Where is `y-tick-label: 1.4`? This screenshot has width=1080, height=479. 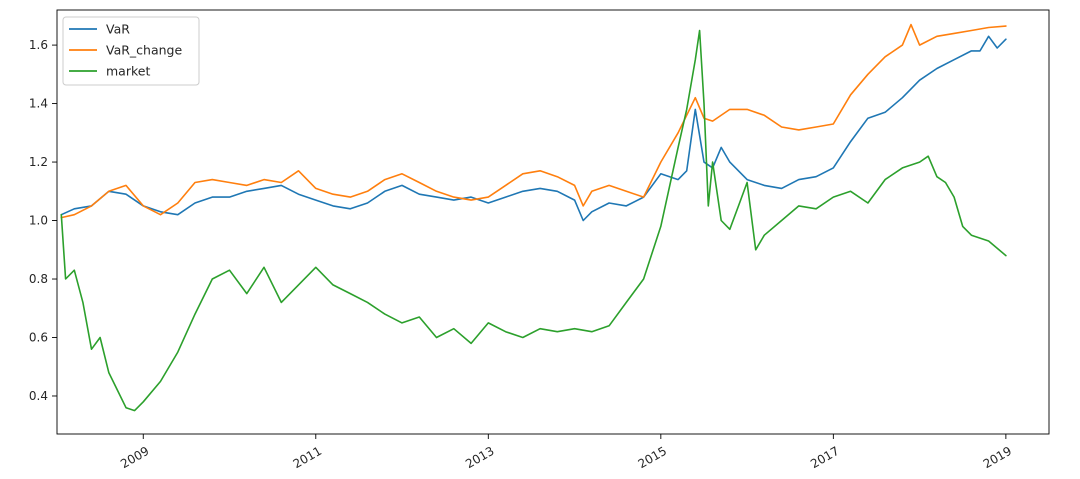 y-tick-label: 1.4 is located at coordinates (38, 104).